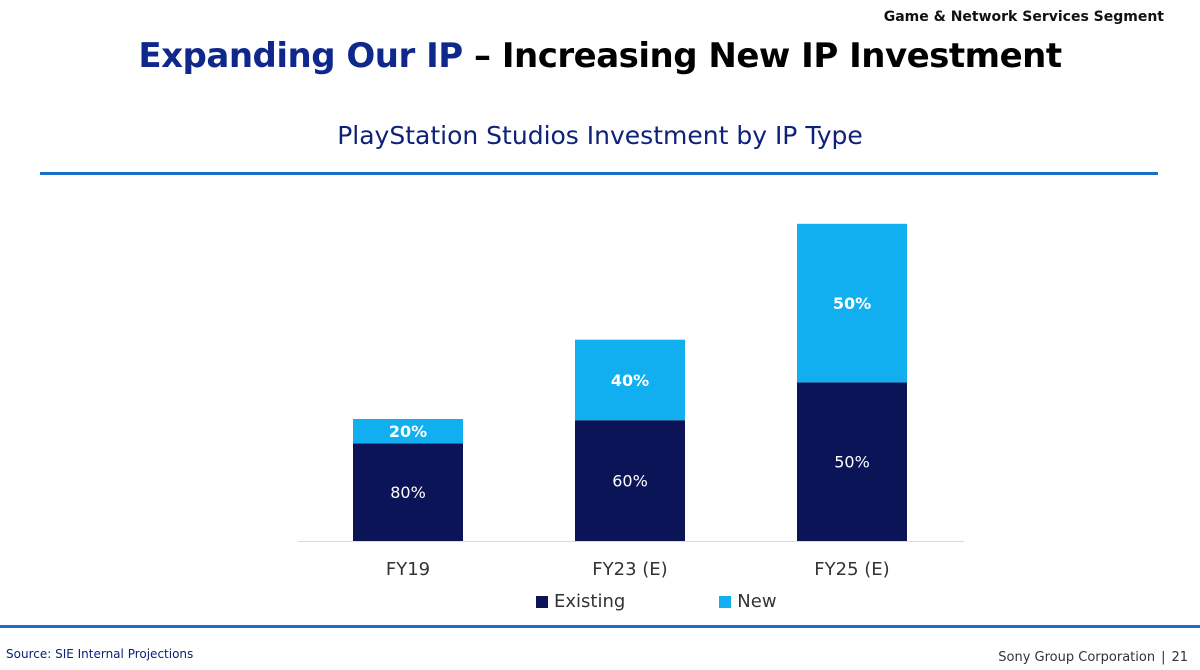 The width and height of the screenshot is (1200, 670). Describe the element at coordinates (629, 569) in the screenshot. I see `category-label-fy23-e: FY23 (E)` at that location.